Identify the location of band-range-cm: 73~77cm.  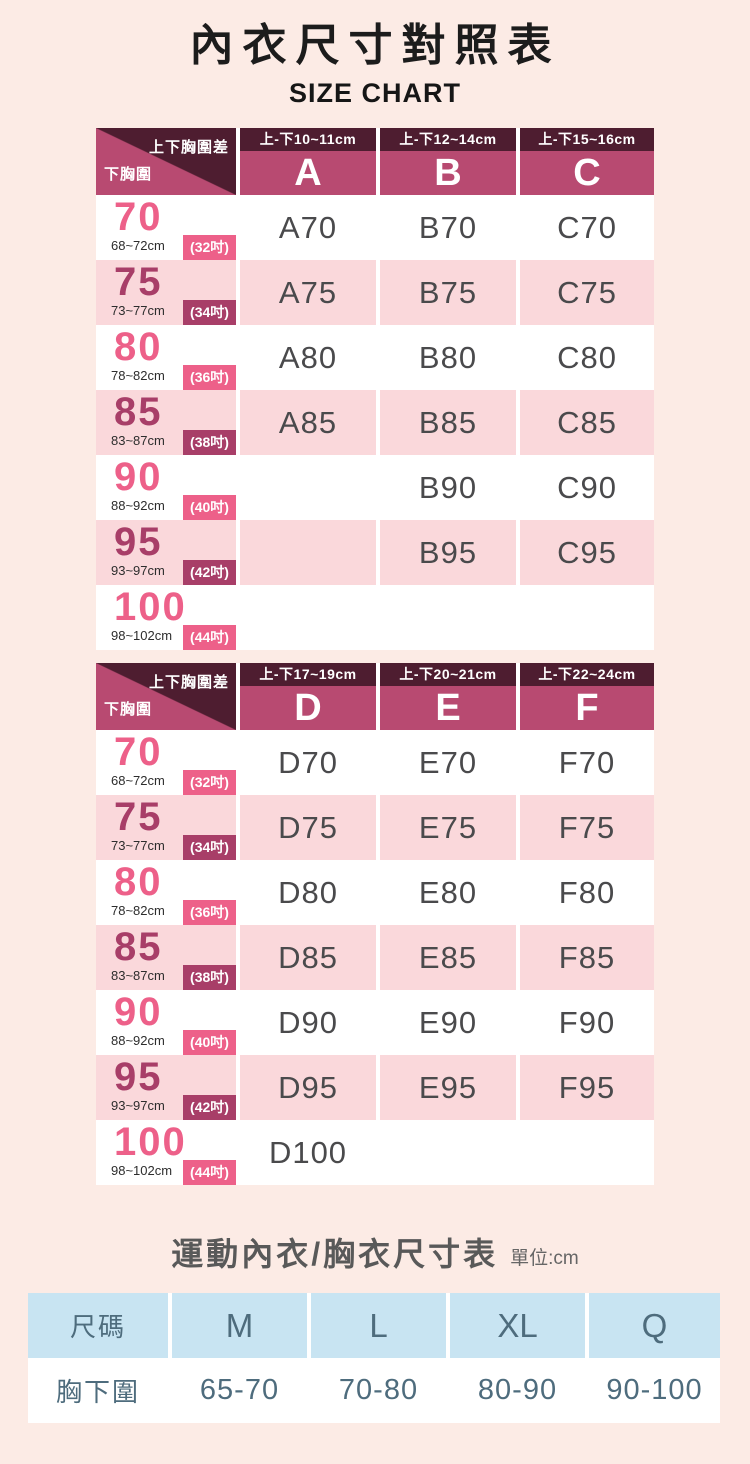
(138, 845).